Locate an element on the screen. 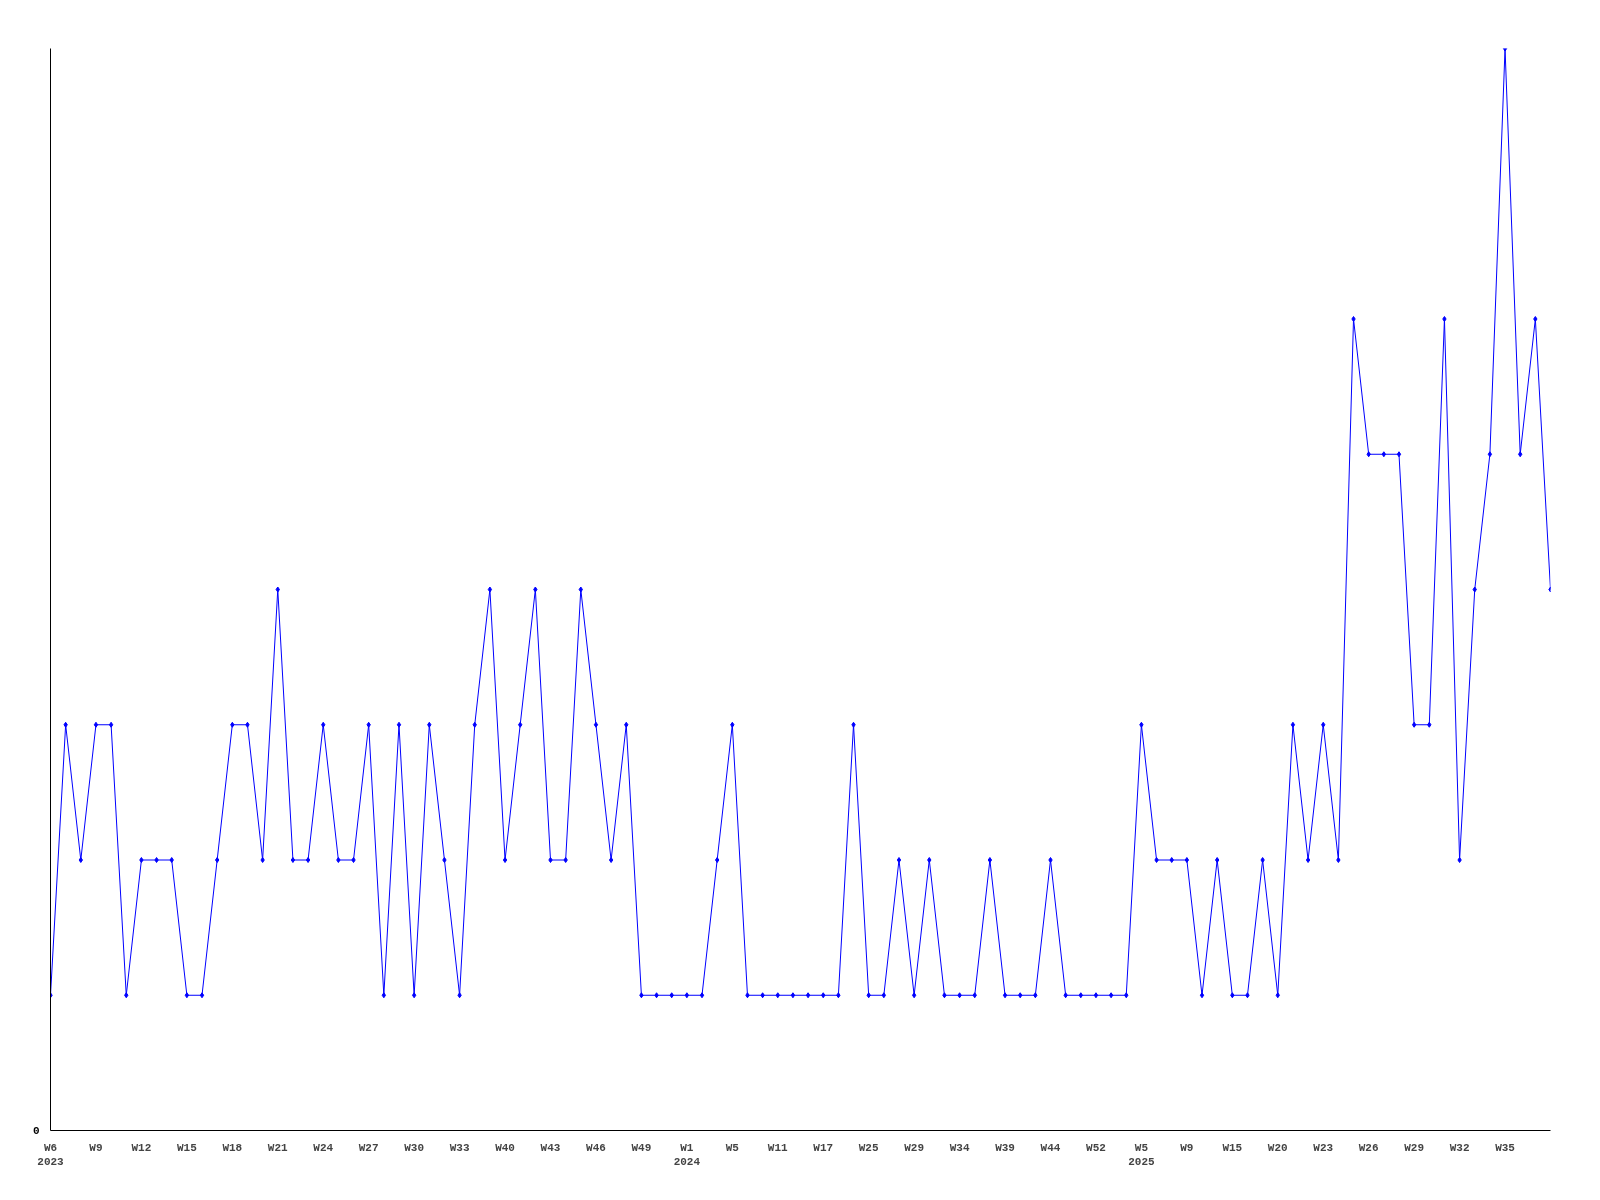 This screenshot has width=1600, height=1200. x-tick-label: W33 is located at coordinates (459, 1147).